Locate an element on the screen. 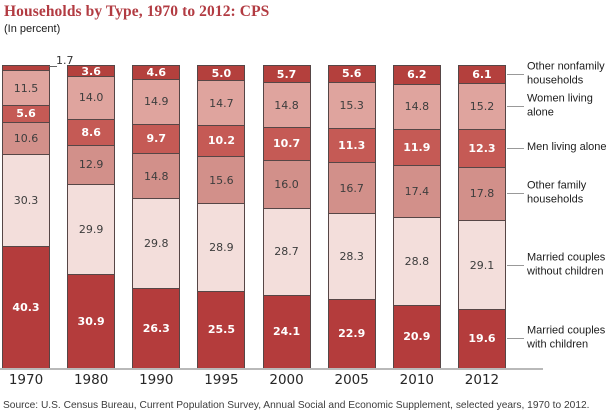 The width and height of the screenshot is (608, 419). bar-segment-2005-4: 15.3 is located at coordinates (351, 104).